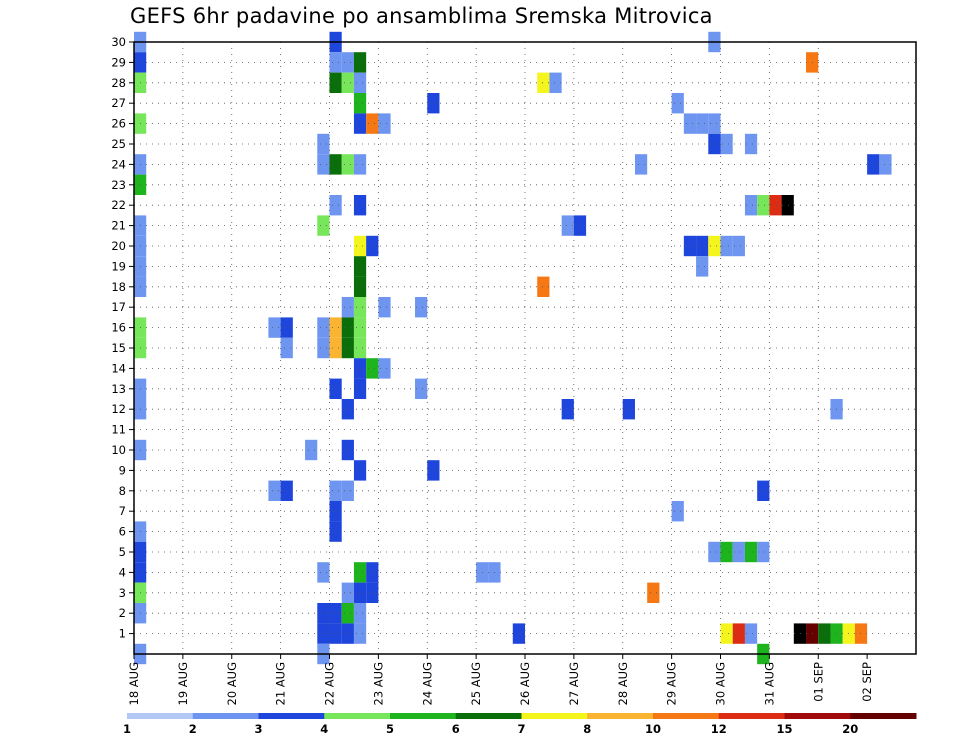  I want to click on y-tick-label: 14, so click(118, 368).